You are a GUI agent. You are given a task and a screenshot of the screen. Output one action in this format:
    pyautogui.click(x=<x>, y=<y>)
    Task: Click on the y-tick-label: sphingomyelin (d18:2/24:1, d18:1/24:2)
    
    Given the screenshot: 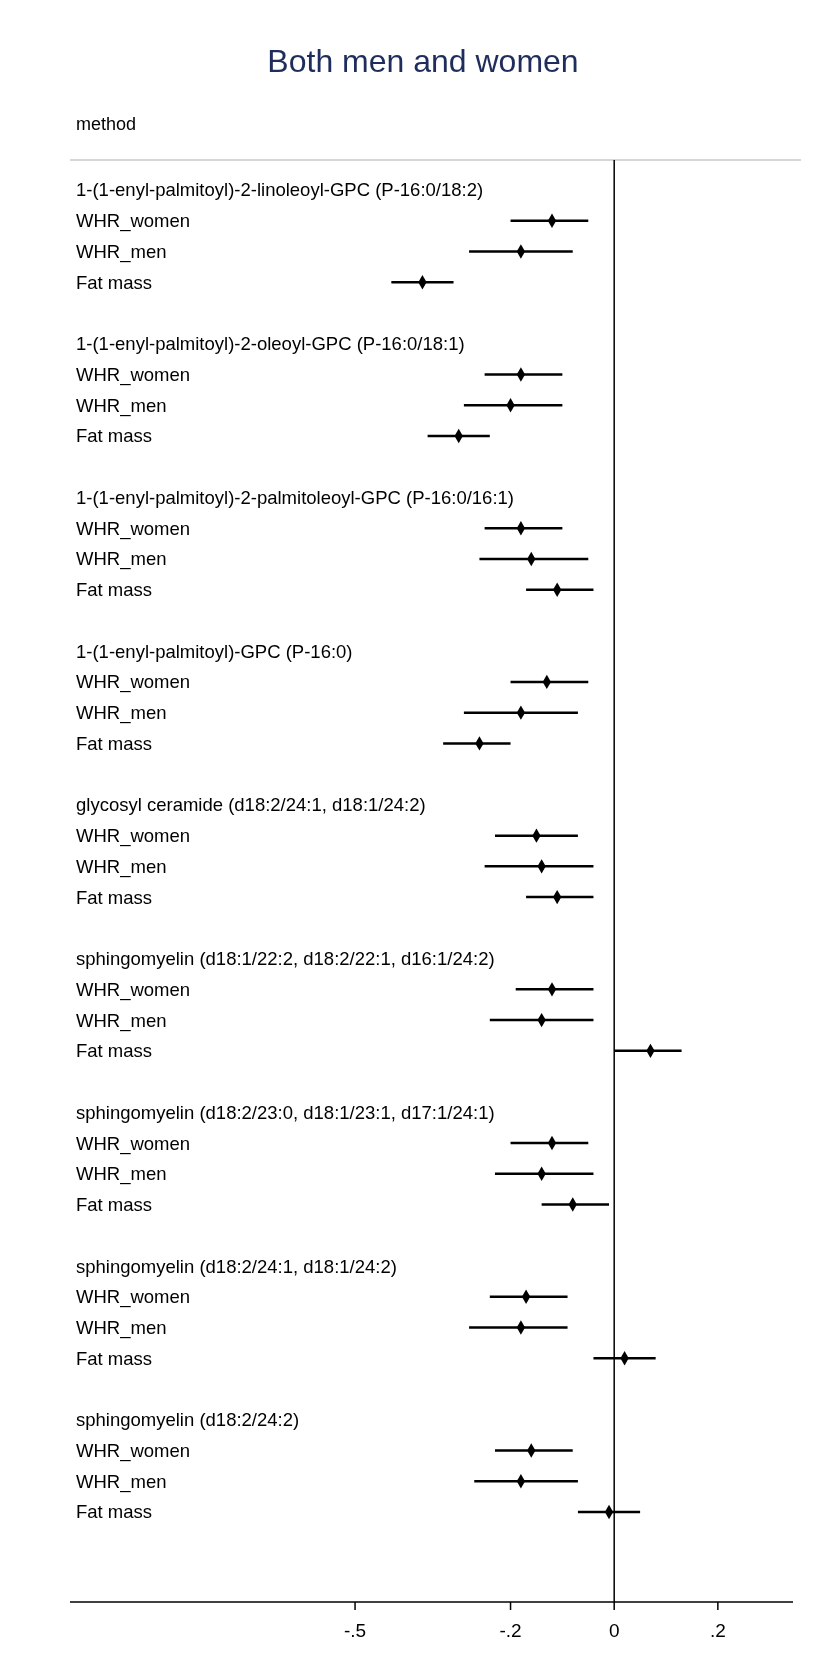 What is the action you would take?
    pyautogui.click(x=236, y=1266)
    